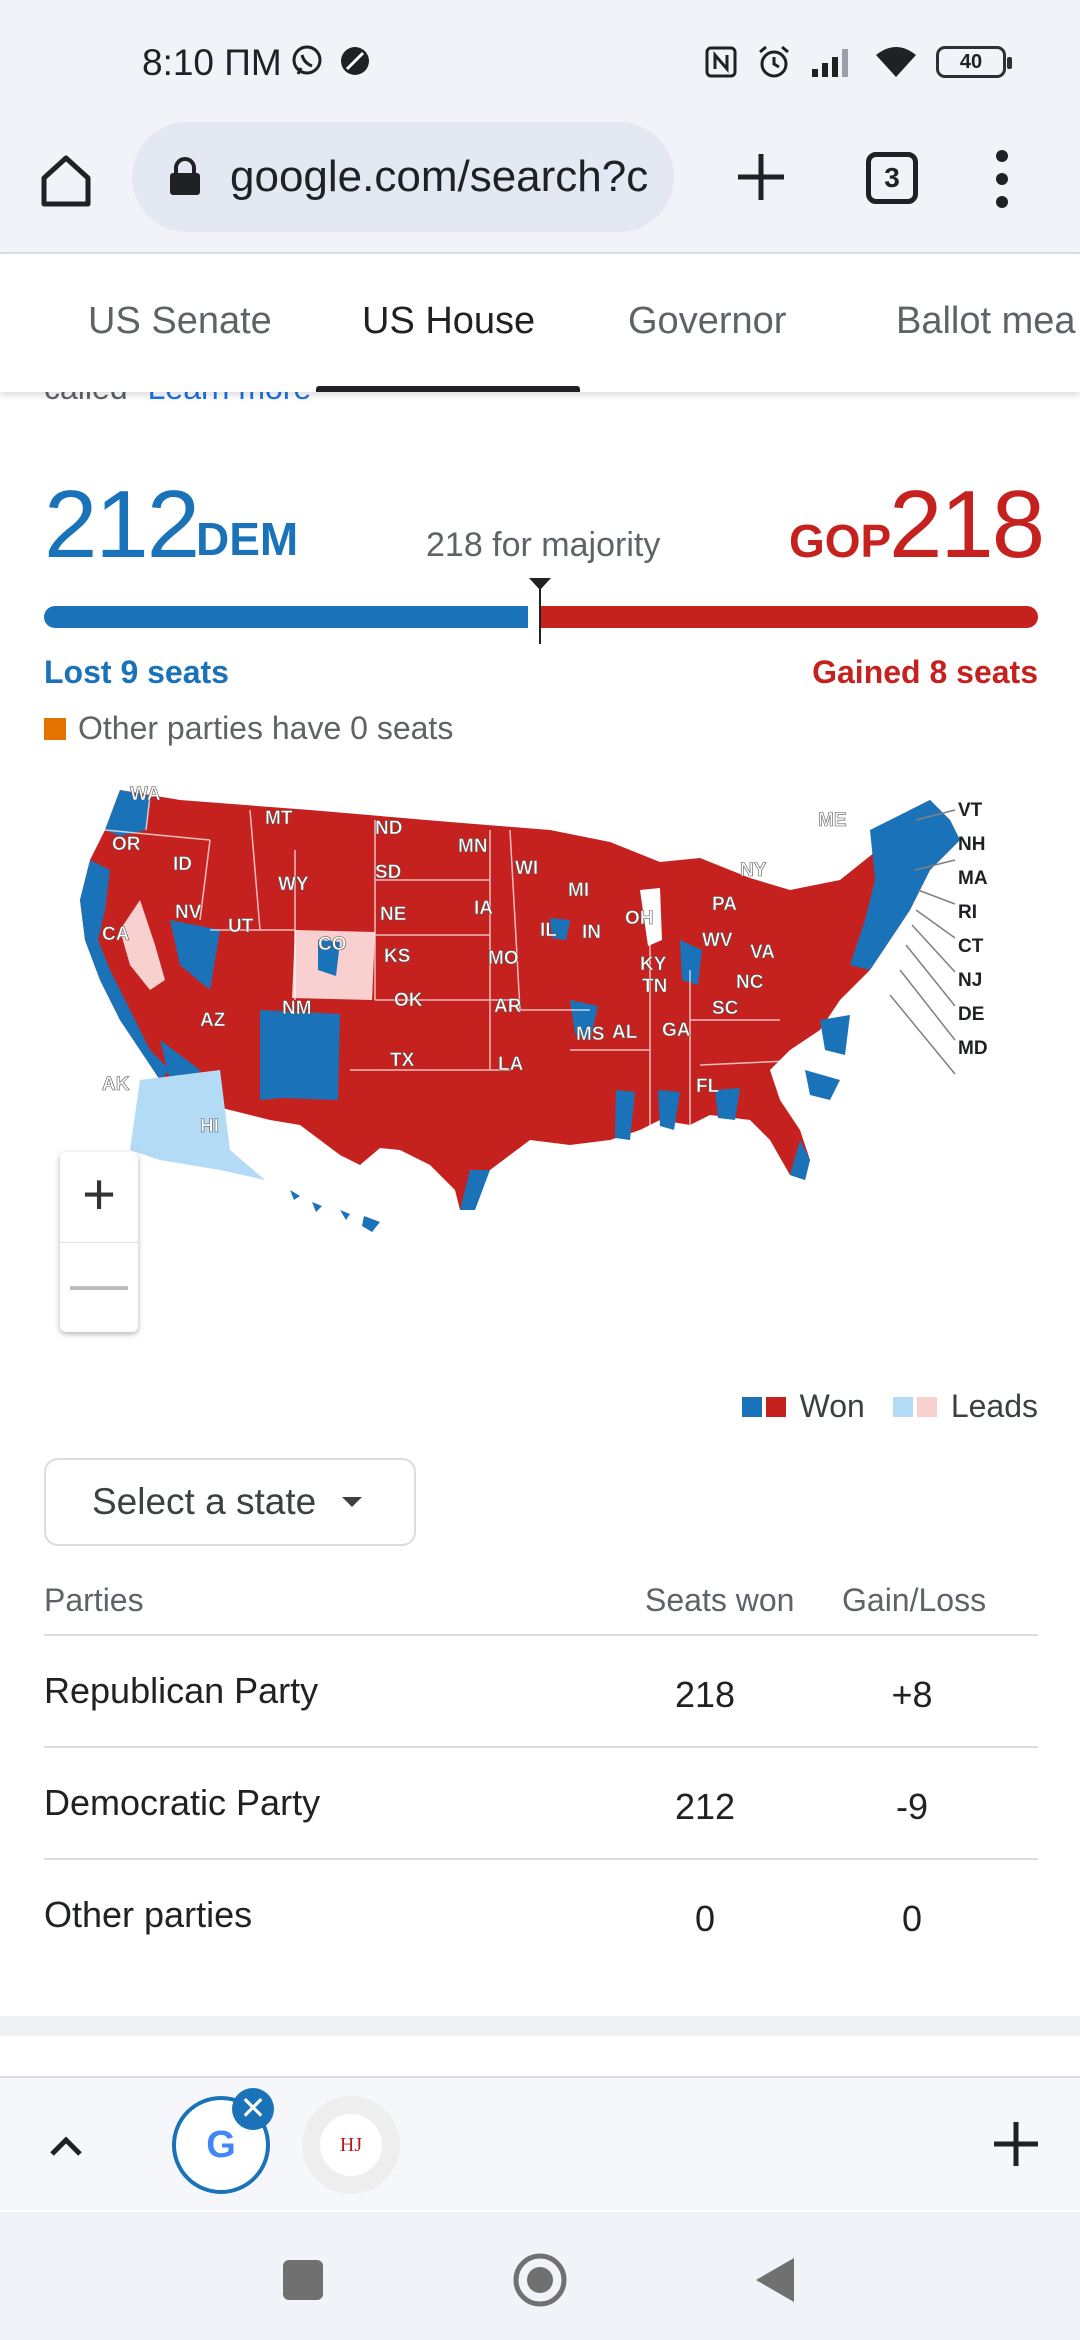  Describe the element at coordinates (511, 1064) in the screenshot. I see `state-label: LA` at that location.